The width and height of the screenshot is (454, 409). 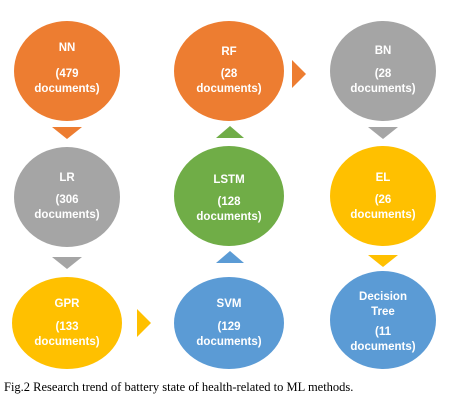 I want to click on node-gpr-unit: documents), so click(x=66, y=342).